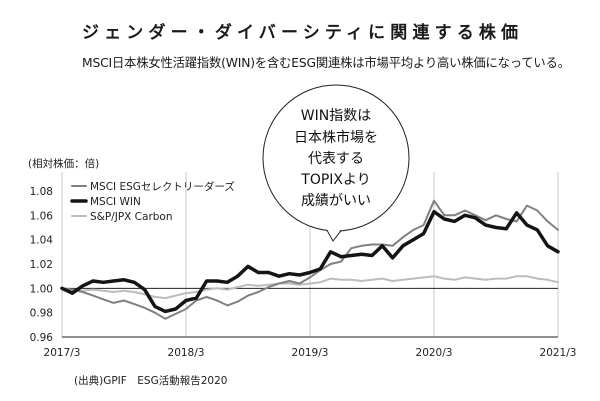 This screenshot has height=401, width=600. Describe the element at coordinates (558, 353) in the screenshot. I see `x-tick-label: 2021/3` at that location.